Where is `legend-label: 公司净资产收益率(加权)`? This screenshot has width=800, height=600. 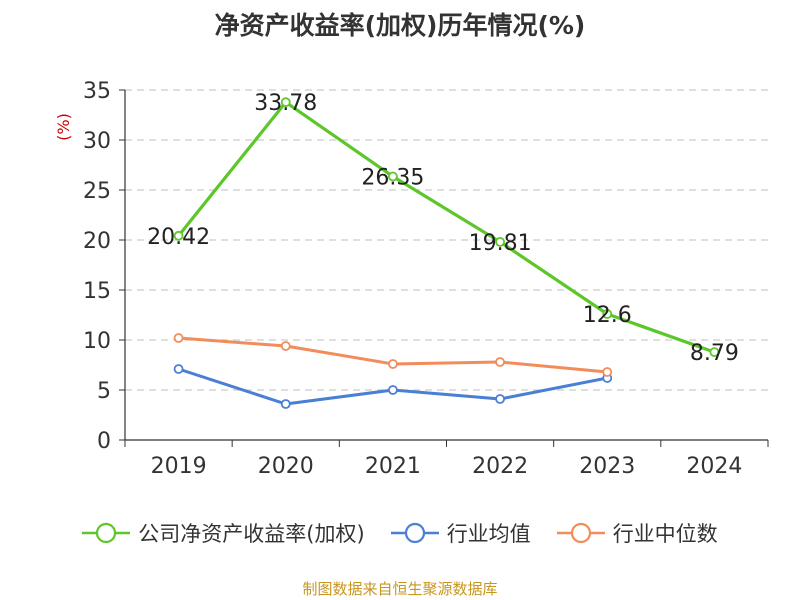
legend-label: 公司净资产收益率(加权) is located at coordinates (251, 534).